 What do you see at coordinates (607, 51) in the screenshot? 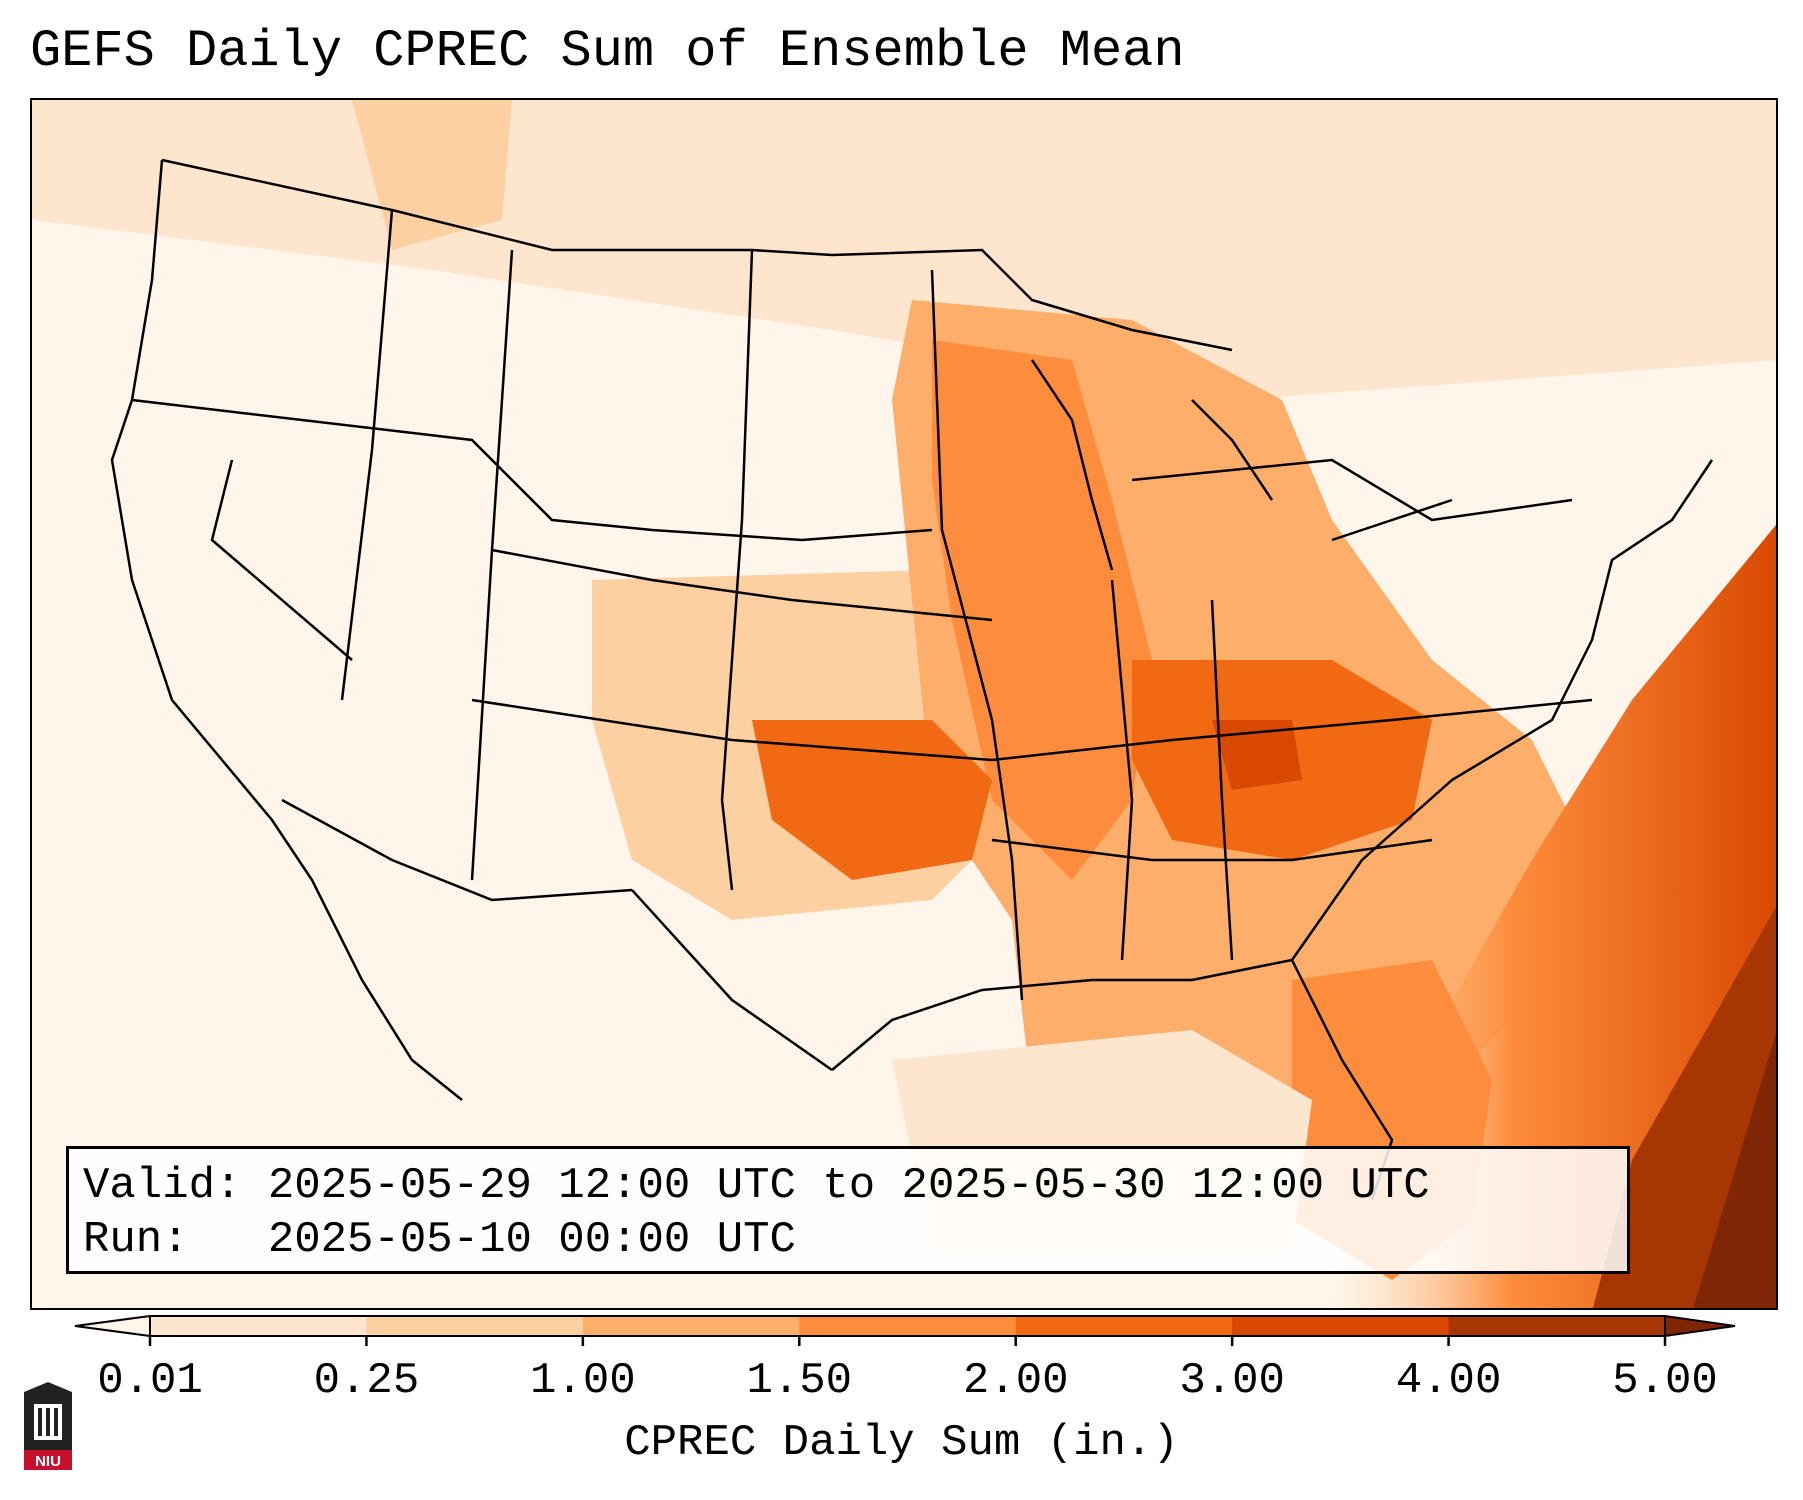
I see `map-title: GEFS Daily CPREC Sum of Ensemble Mean` at bounding box center [607, 51].